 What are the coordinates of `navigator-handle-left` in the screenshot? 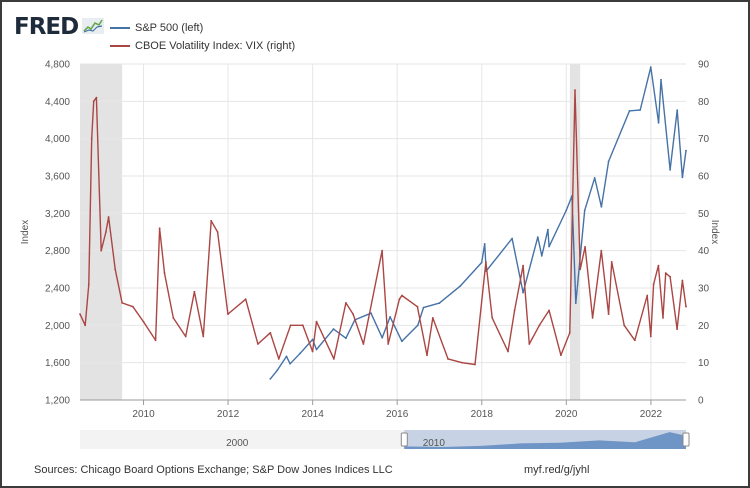 It's located at (404, 439).